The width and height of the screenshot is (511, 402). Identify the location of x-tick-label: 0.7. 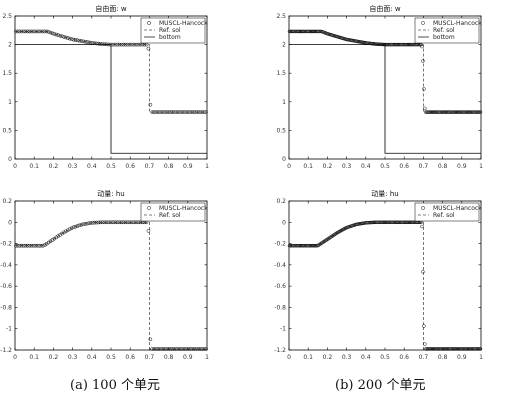
(150, 166).